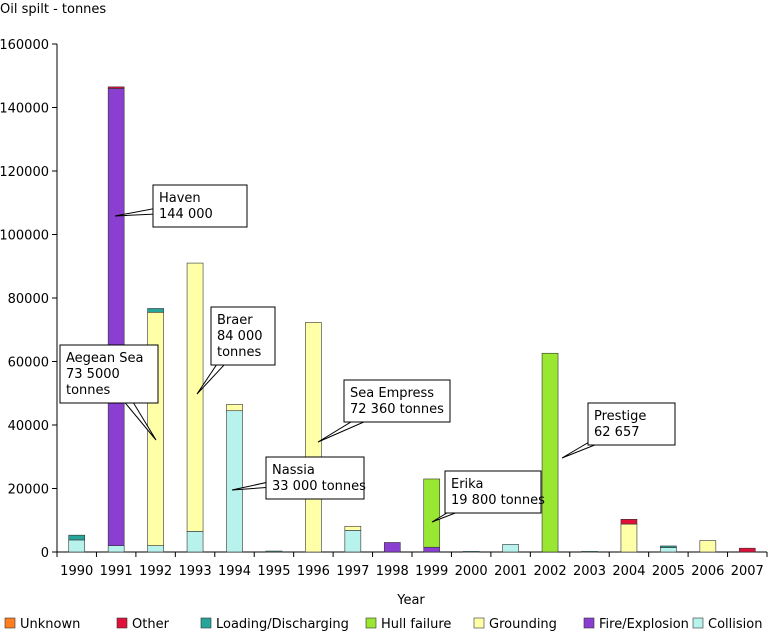 The image size is (768, 632). Describe the element at coordinates (467, 484) in the screenshot. I see `callout-text: Erika` at that location.